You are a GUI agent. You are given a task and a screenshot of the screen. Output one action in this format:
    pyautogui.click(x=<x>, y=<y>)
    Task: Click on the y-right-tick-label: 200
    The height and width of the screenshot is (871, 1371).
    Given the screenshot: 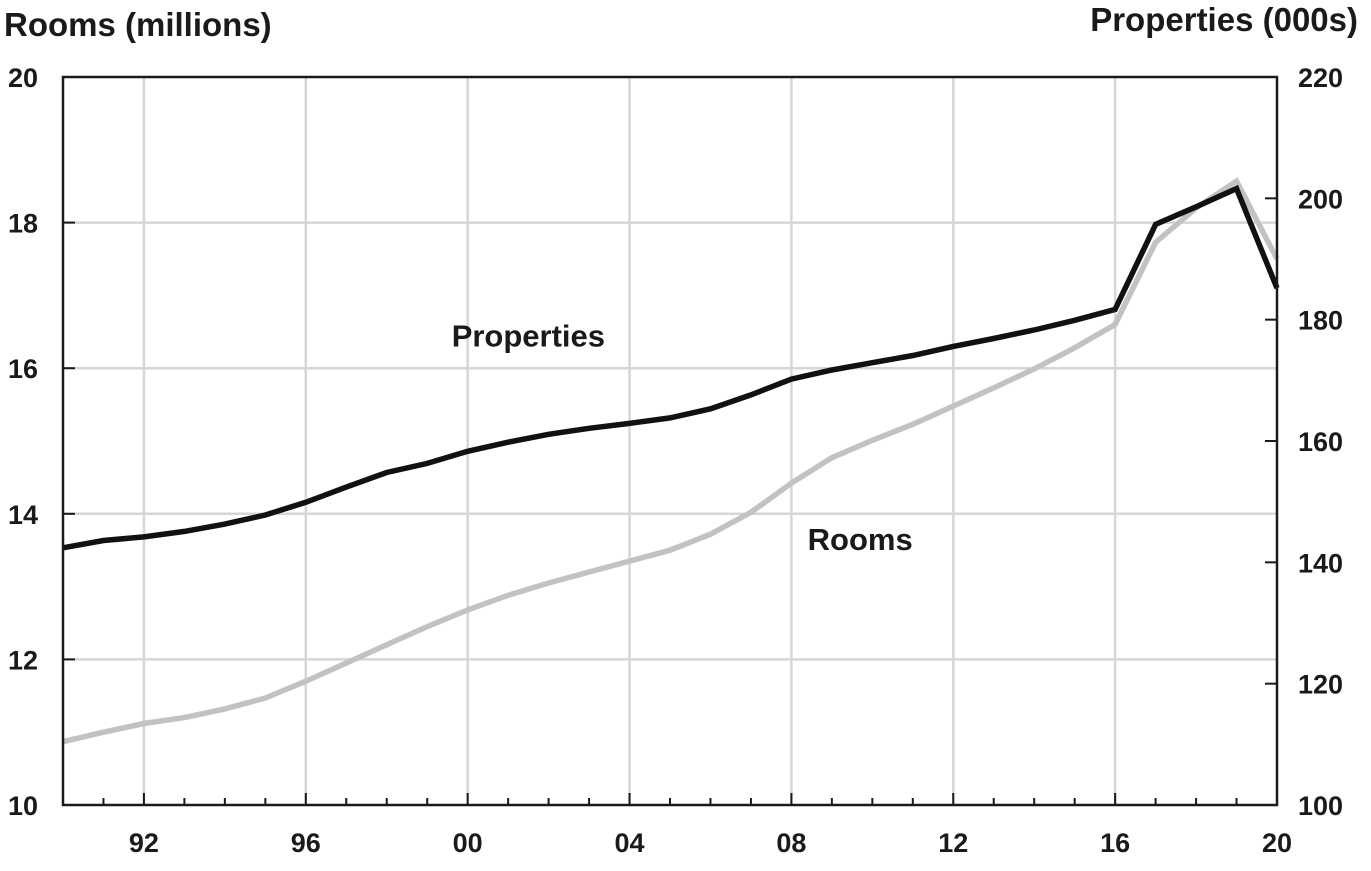 What is the action you would take?
    pyautogui.click(x=1320, y=199)
    